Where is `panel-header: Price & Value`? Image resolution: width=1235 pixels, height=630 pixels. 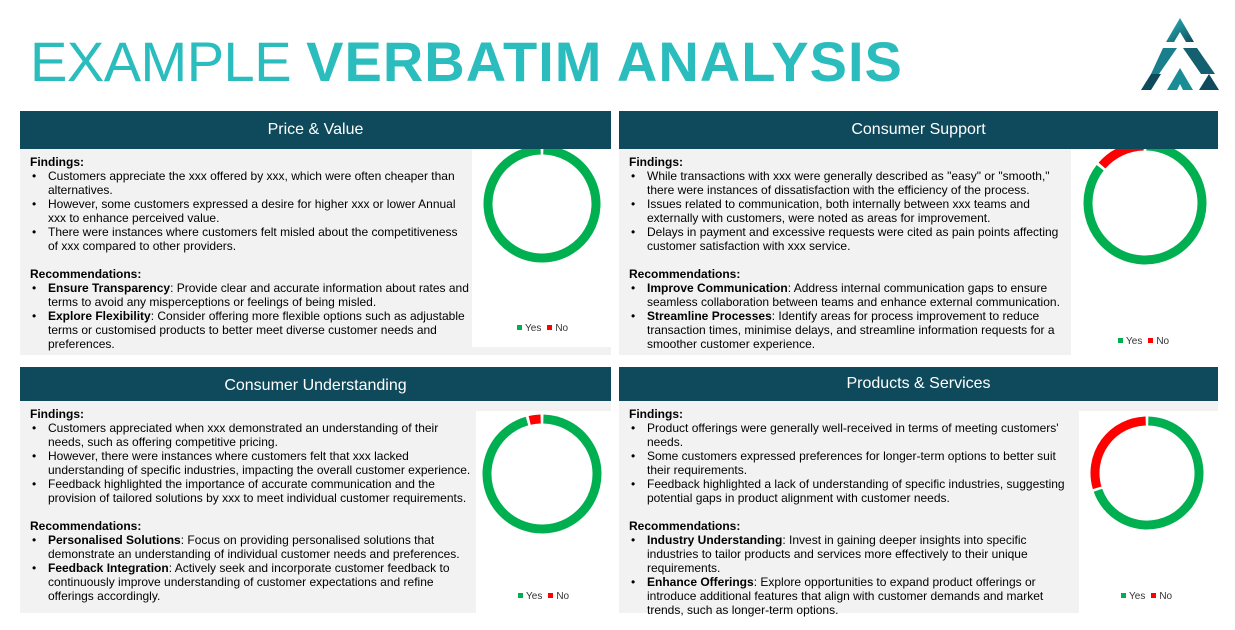
panel-header: Price & Value is located at coordinates (315, 130).